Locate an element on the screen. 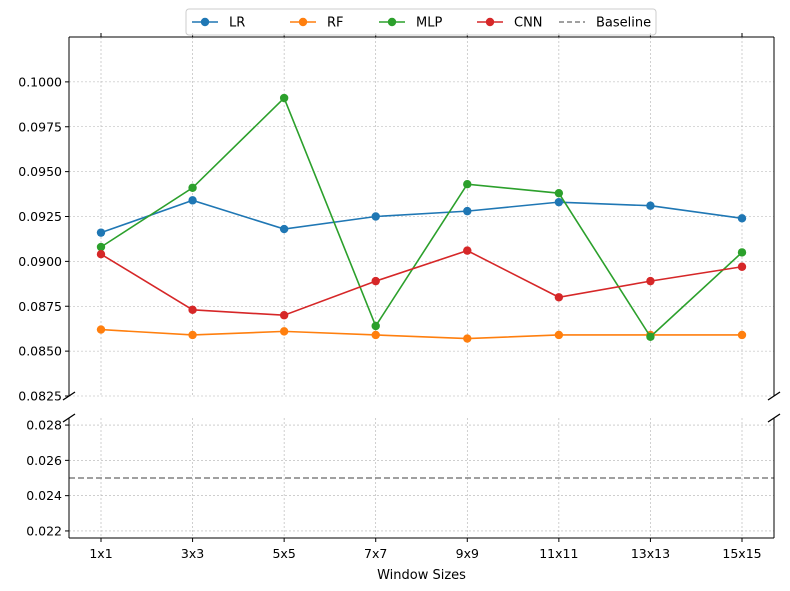 The image size is (790, 591). series-rf is located at coordinates (421, 334).